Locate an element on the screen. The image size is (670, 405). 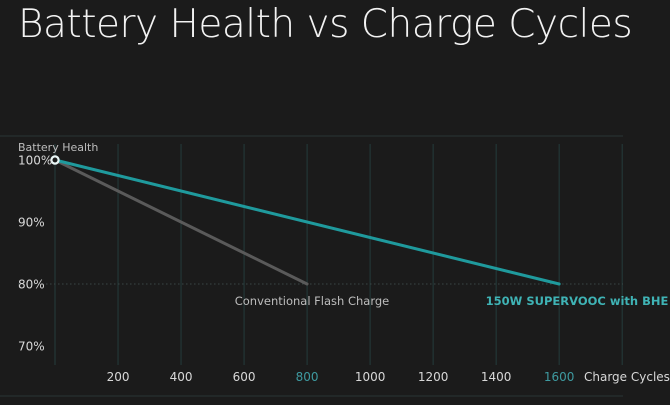
y-tick-label: 70% is located at coordinates (31, 347).